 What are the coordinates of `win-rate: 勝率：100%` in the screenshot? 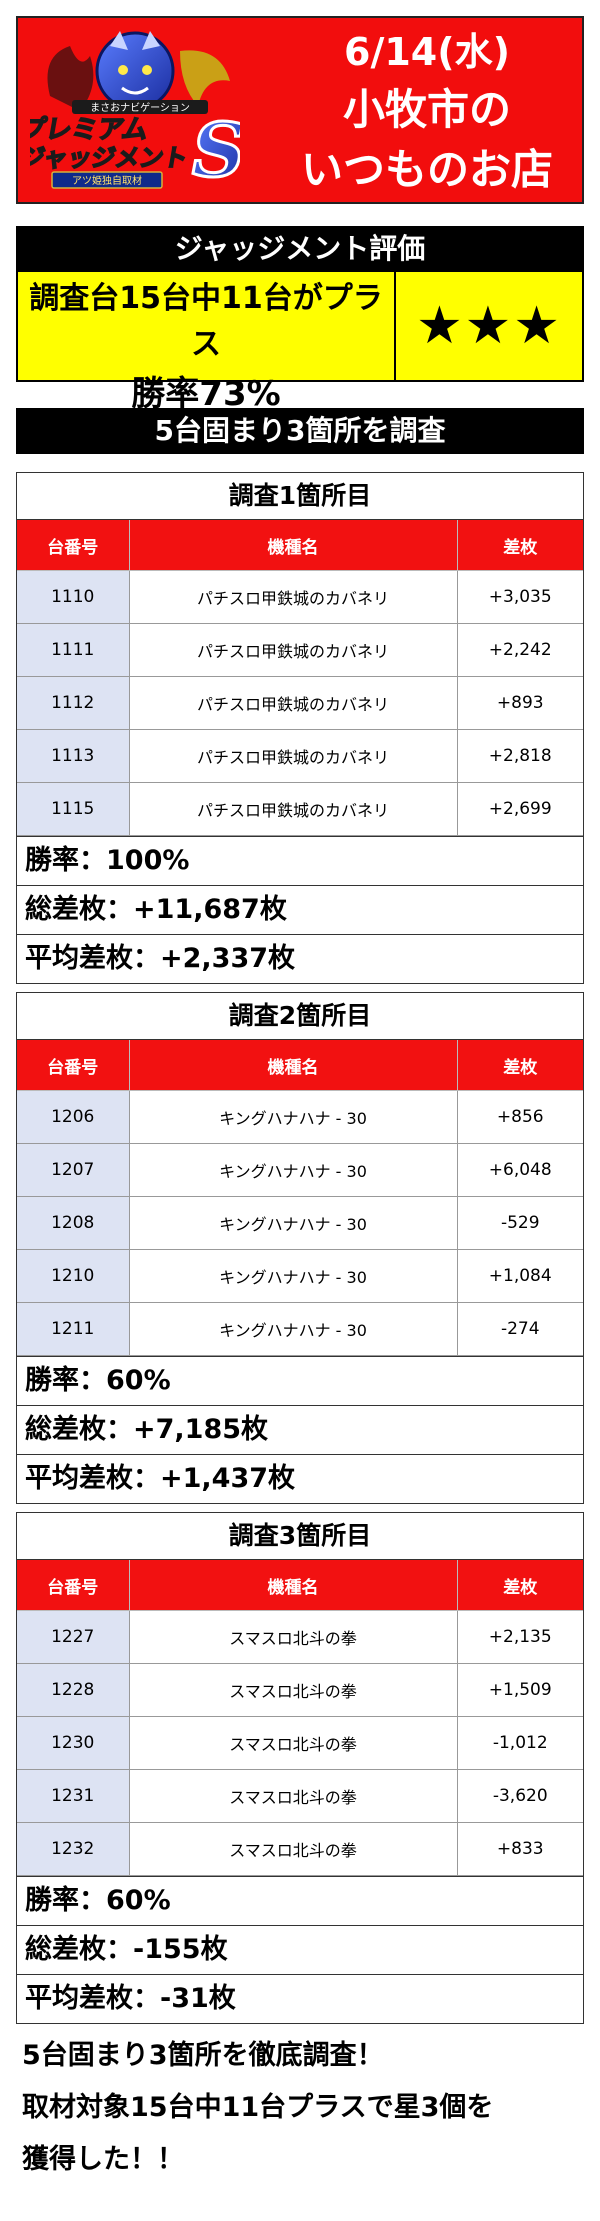 It's located at (300, 860).